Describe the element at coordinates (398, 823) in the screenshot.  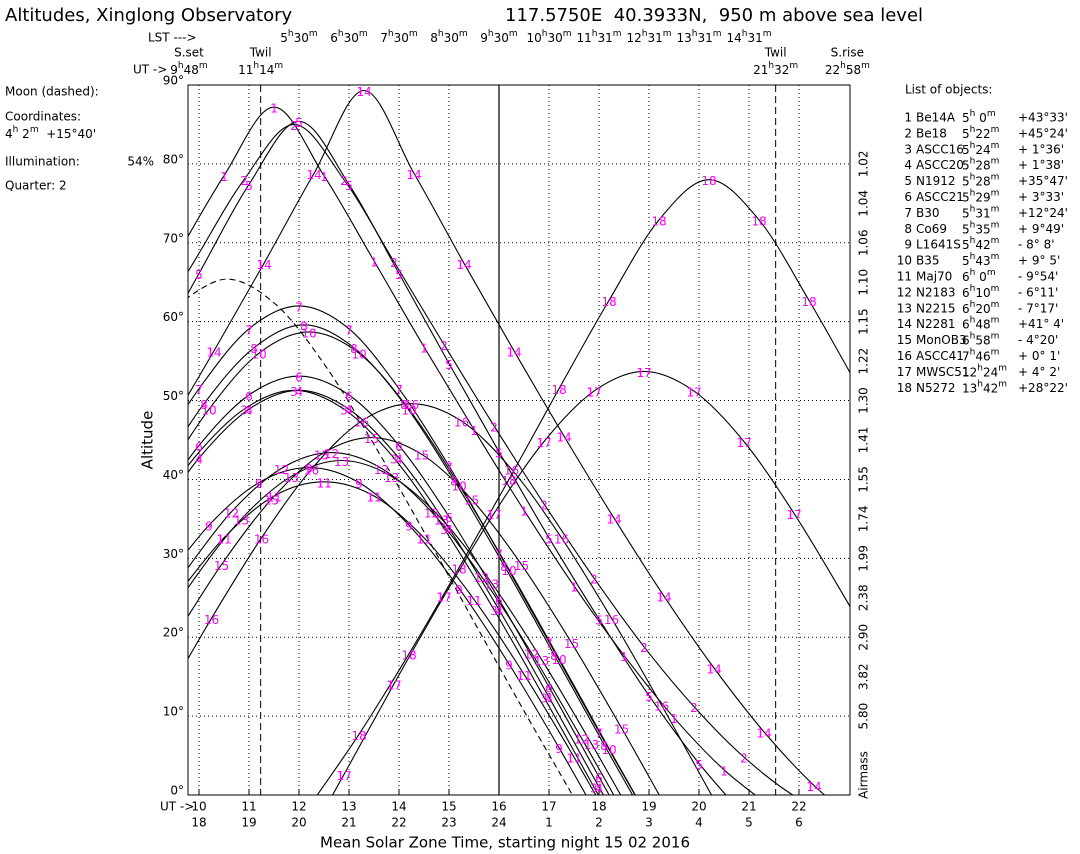
I see `x-tick-label: 22` at that location.